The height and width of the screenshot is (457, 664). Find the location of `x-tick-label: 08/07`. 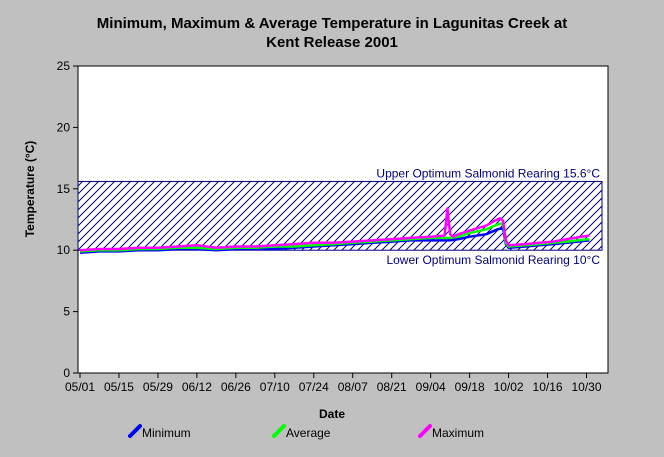

x-tick-label: 08/07 is located at coordinates (353, 387).